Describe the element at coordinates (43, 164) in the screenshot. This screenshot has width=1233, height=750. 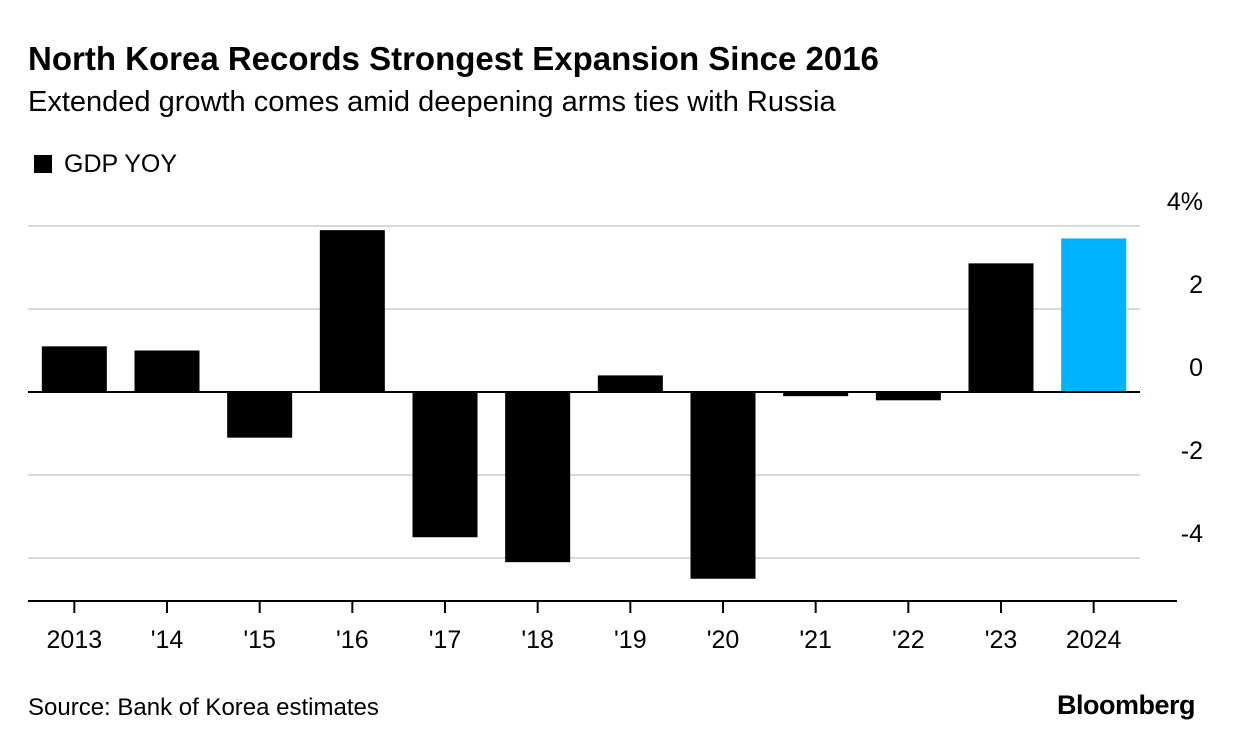
I see `legend-swatch` at that location.